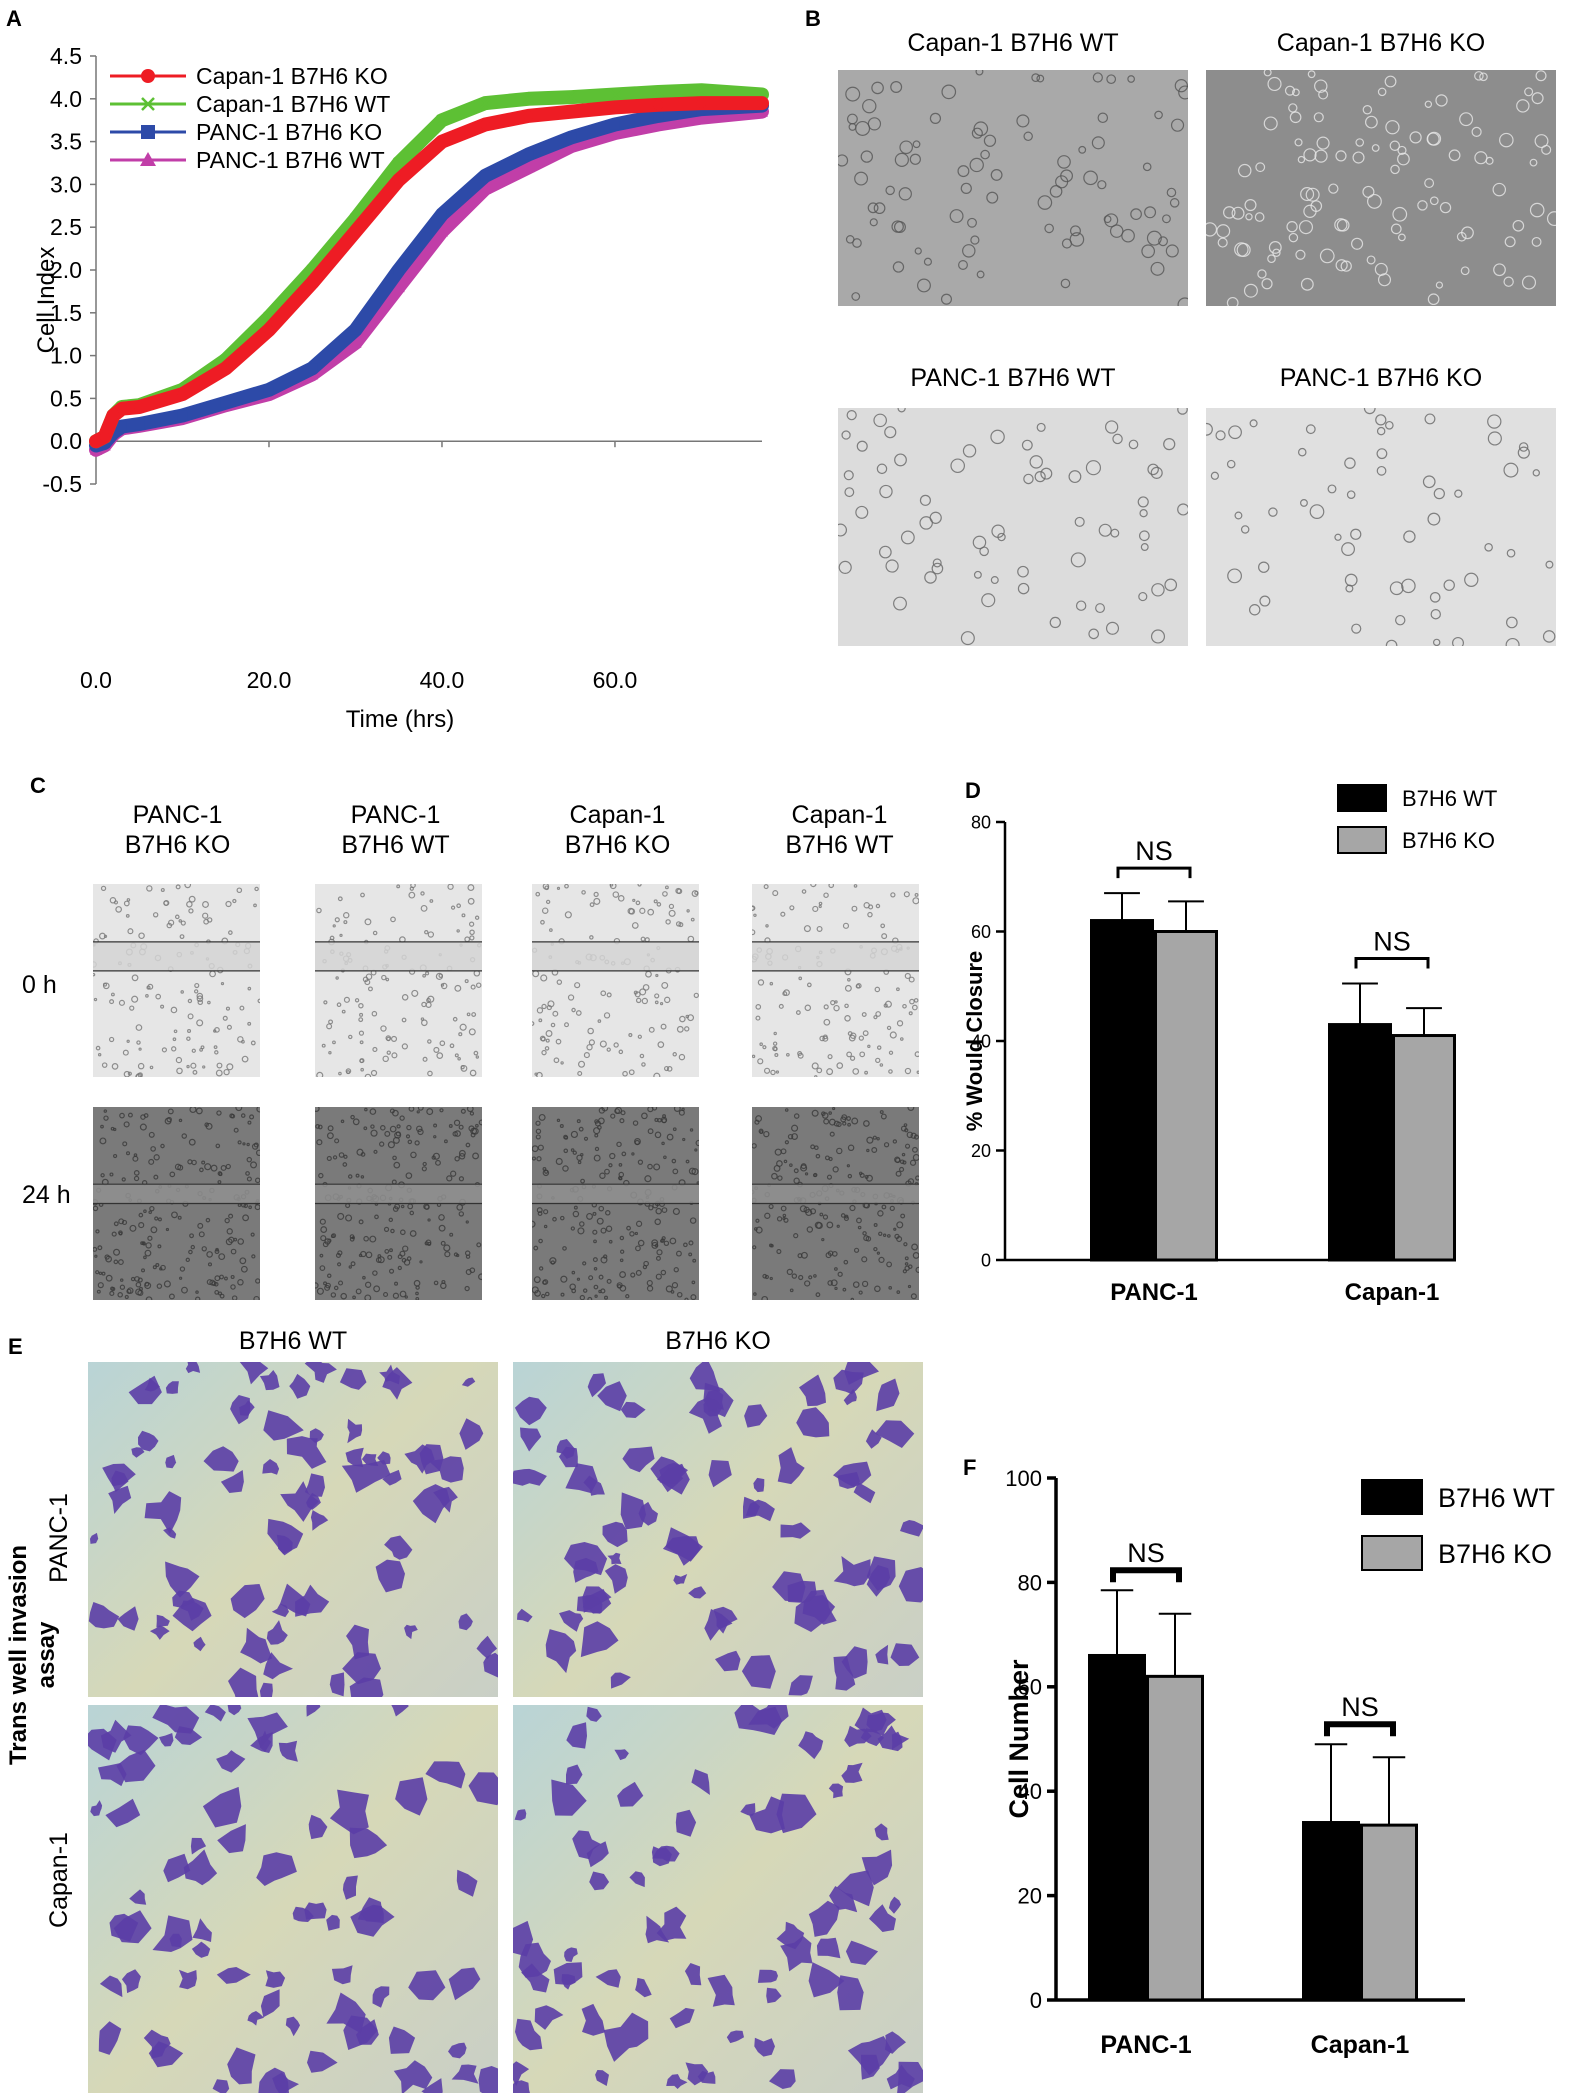 The width and height of the screenshot is (1587, 2095). What do you see at coordinates (66, 313) in the screenshot?
I see `y-tick-label: 1.5` at bounding box center [66, 313].